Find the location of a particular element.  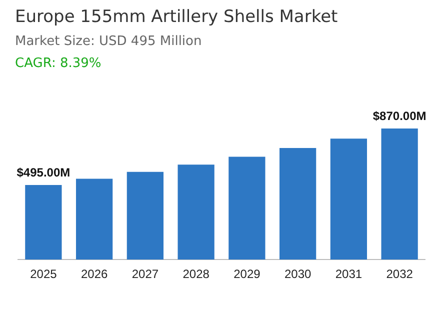

x-tick-label: 2028 is located at coordinates (196, 274).